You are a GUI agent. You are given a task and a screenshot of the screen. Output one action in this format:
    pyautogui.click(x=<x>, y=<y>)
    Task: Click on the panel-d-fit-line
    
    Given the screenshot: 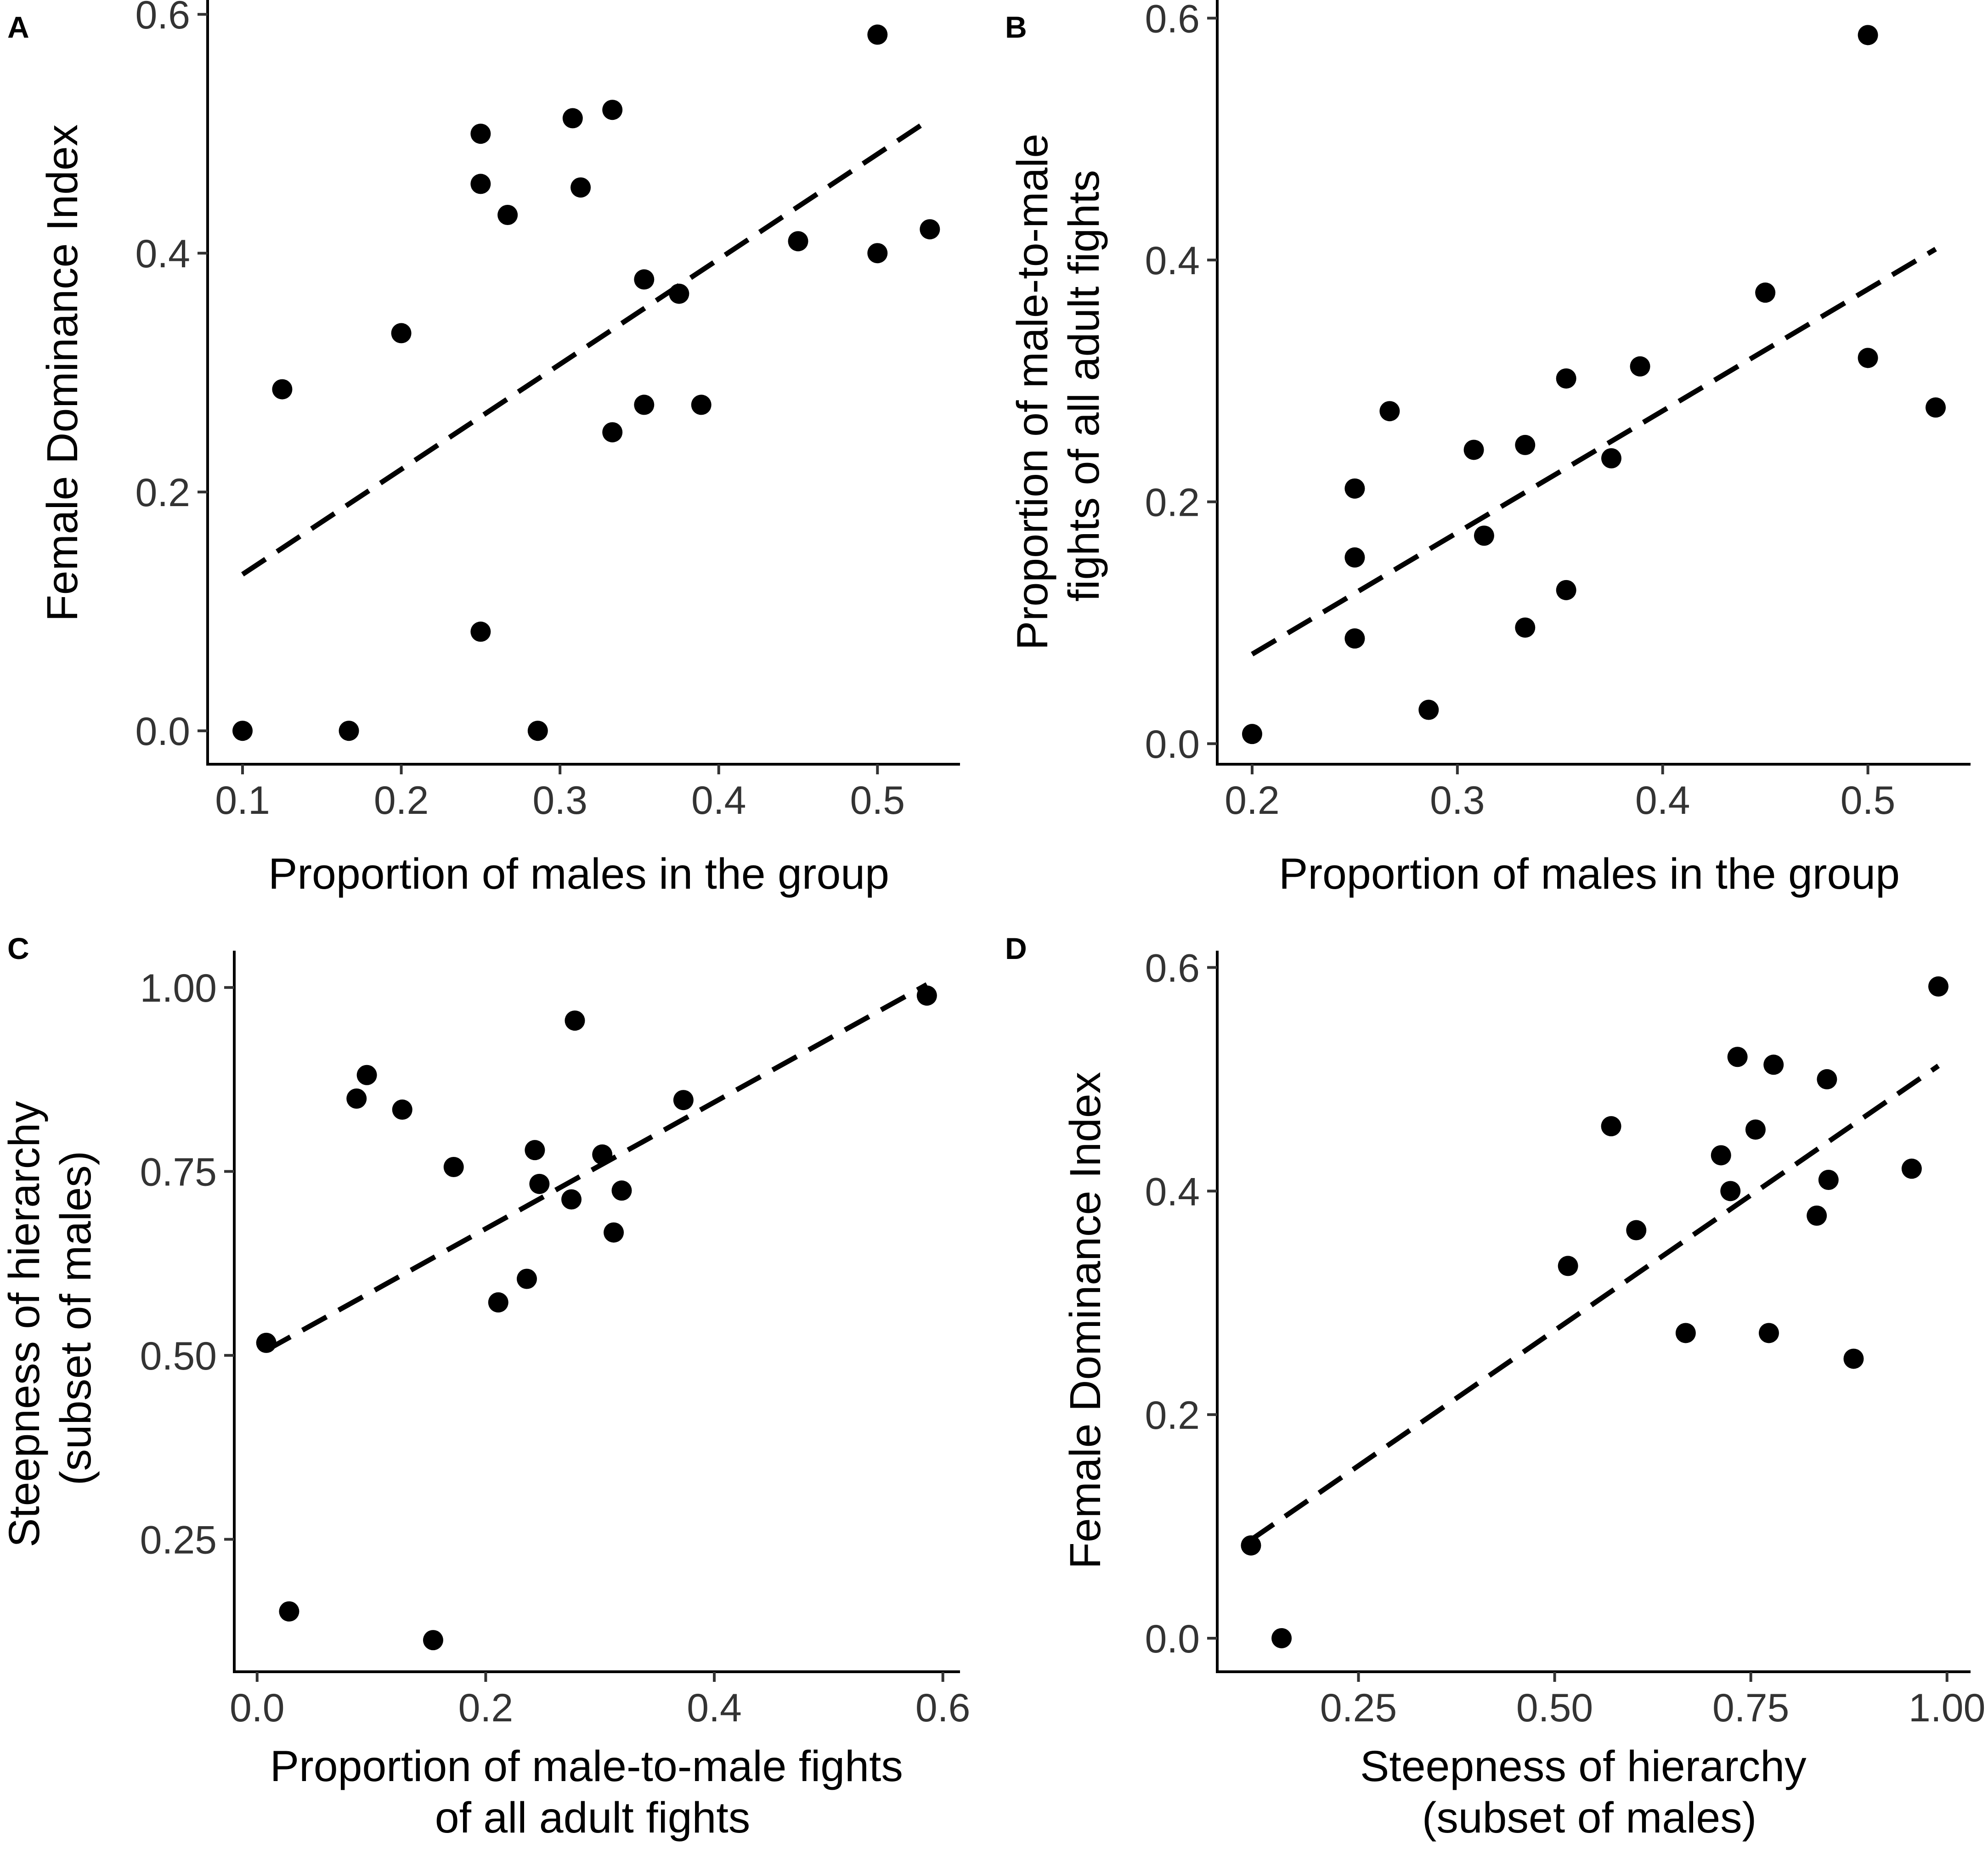 What is the action you would take?
    pyautogui.click(x=1594, y=1303)
    